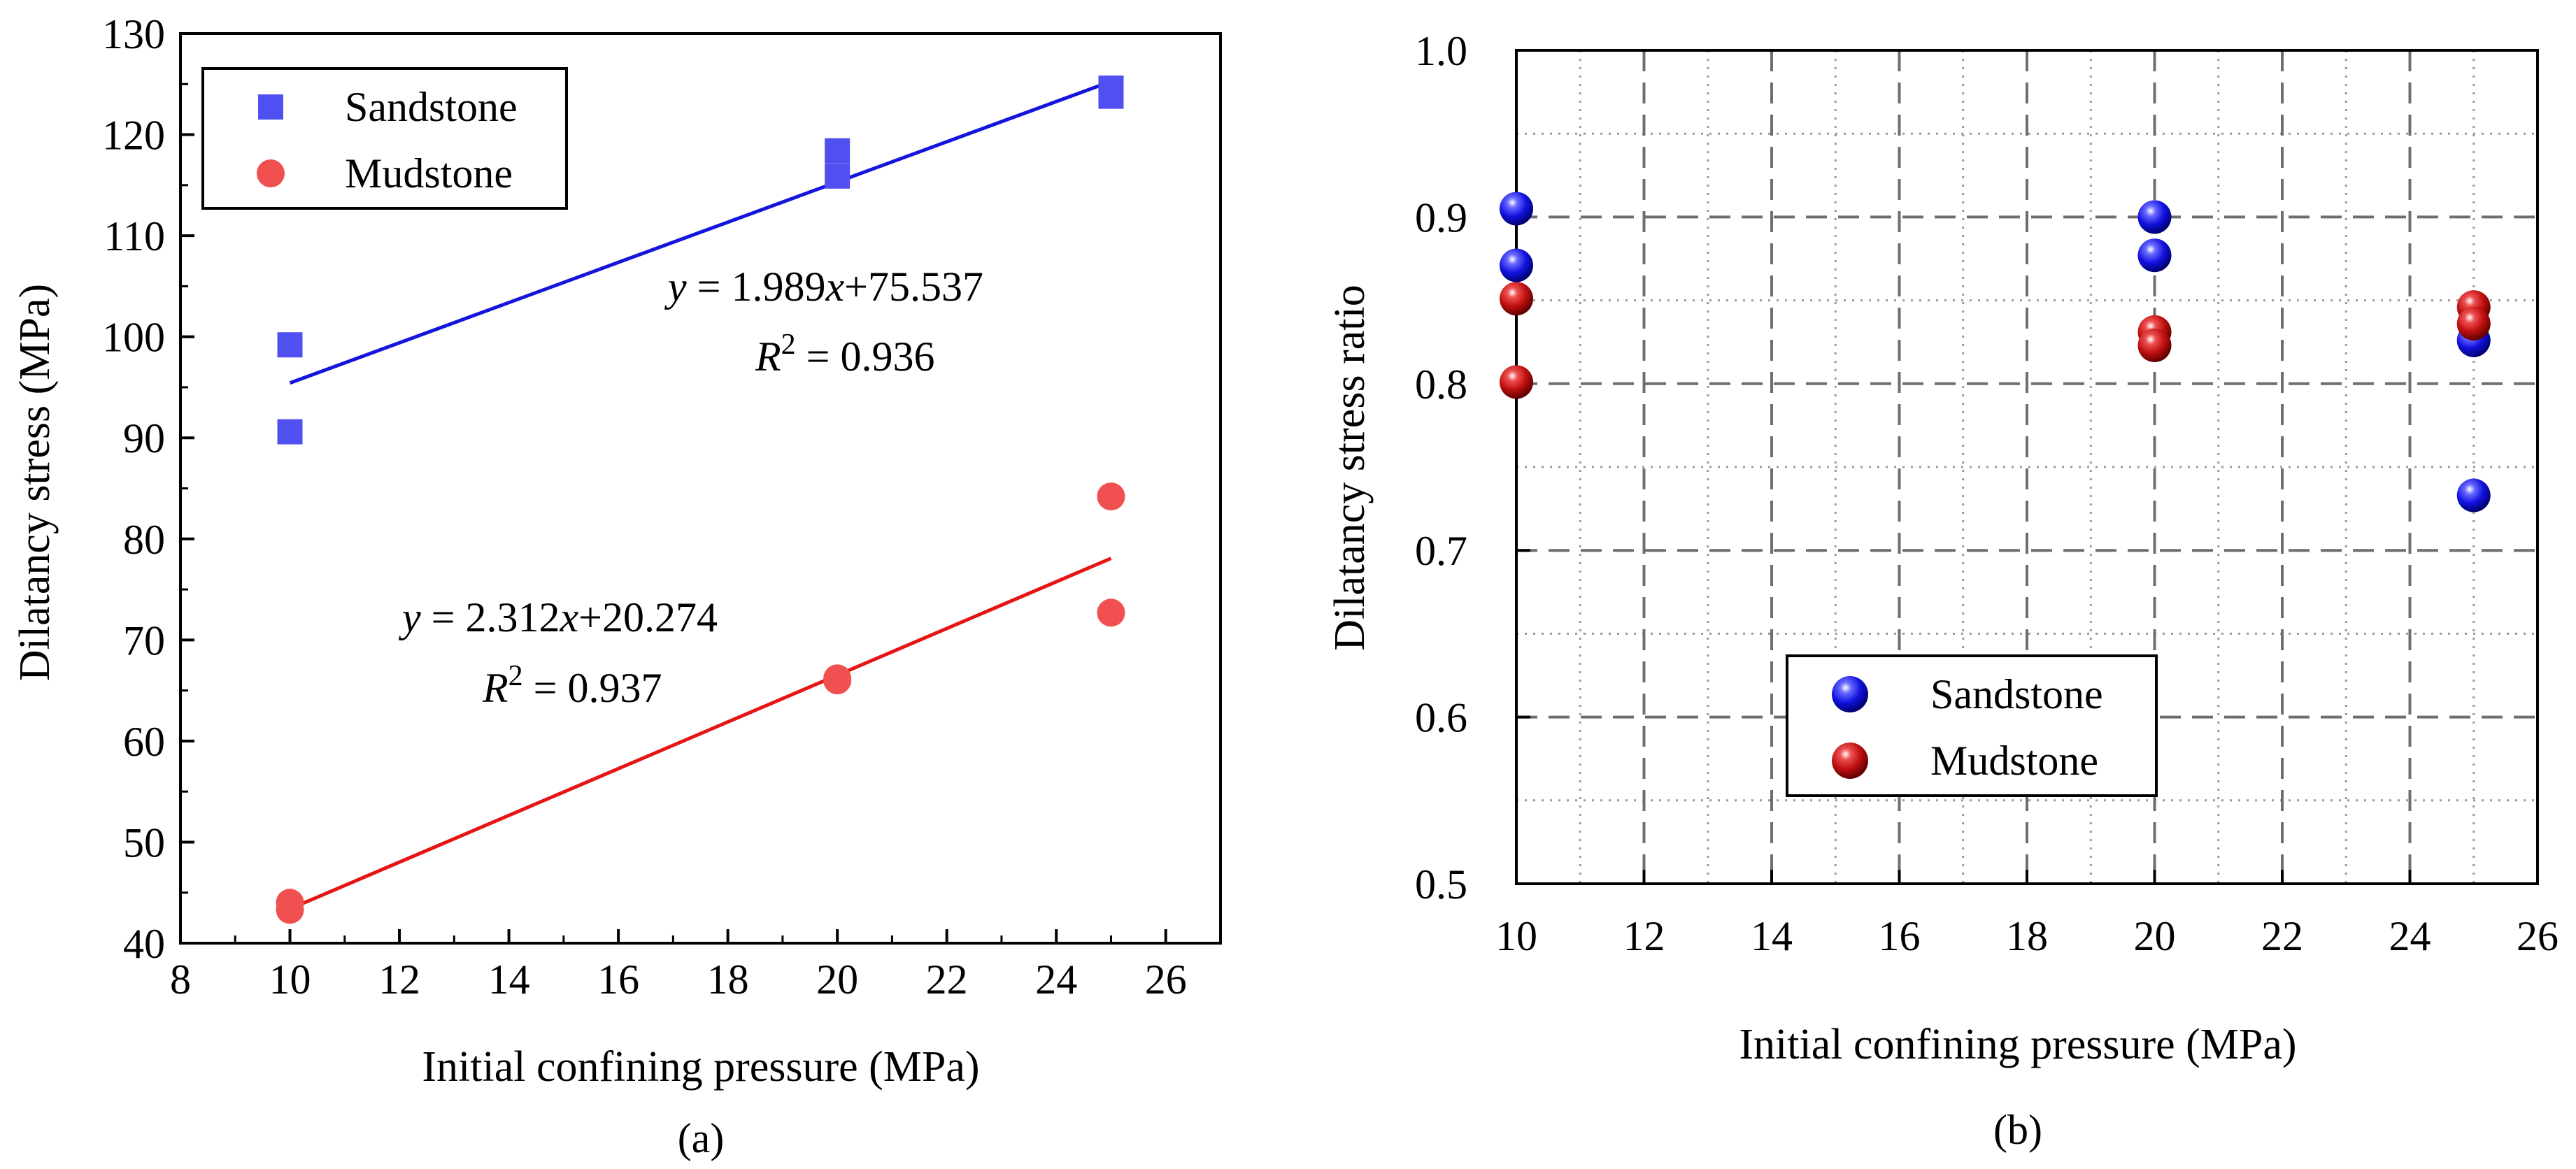 The image size is (2576, 1169). What do you see at coordinates (1166, 979) in the screenshot?
I see `x-tick-label-a: 26` at bounding box center [1166, 979].